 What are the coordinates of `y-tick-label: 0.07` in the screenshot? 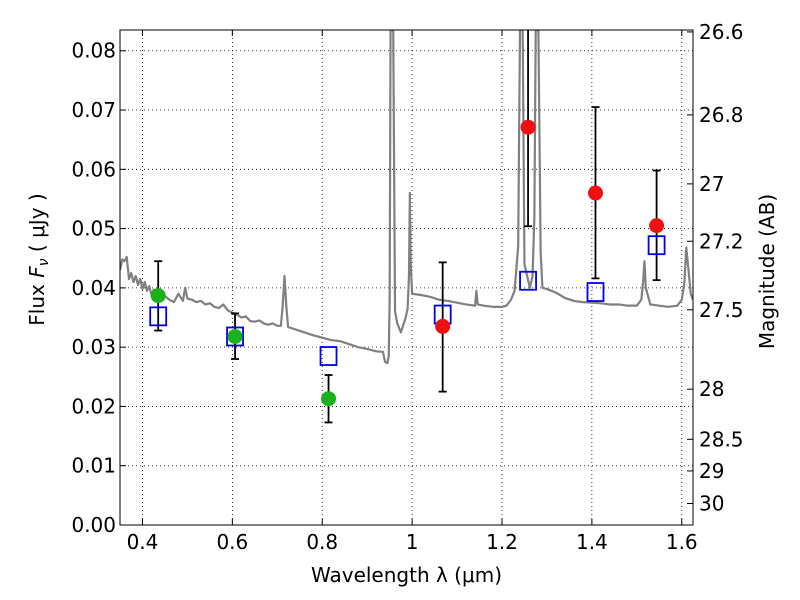 It's located at (93, 110).